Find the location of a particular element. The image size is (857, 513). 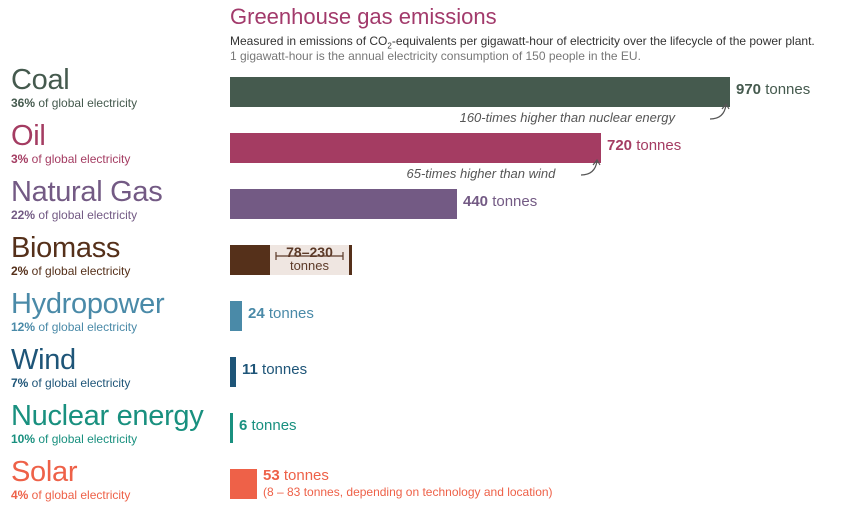

source-name: Nuclear energy is located at coordinates (107, 416).